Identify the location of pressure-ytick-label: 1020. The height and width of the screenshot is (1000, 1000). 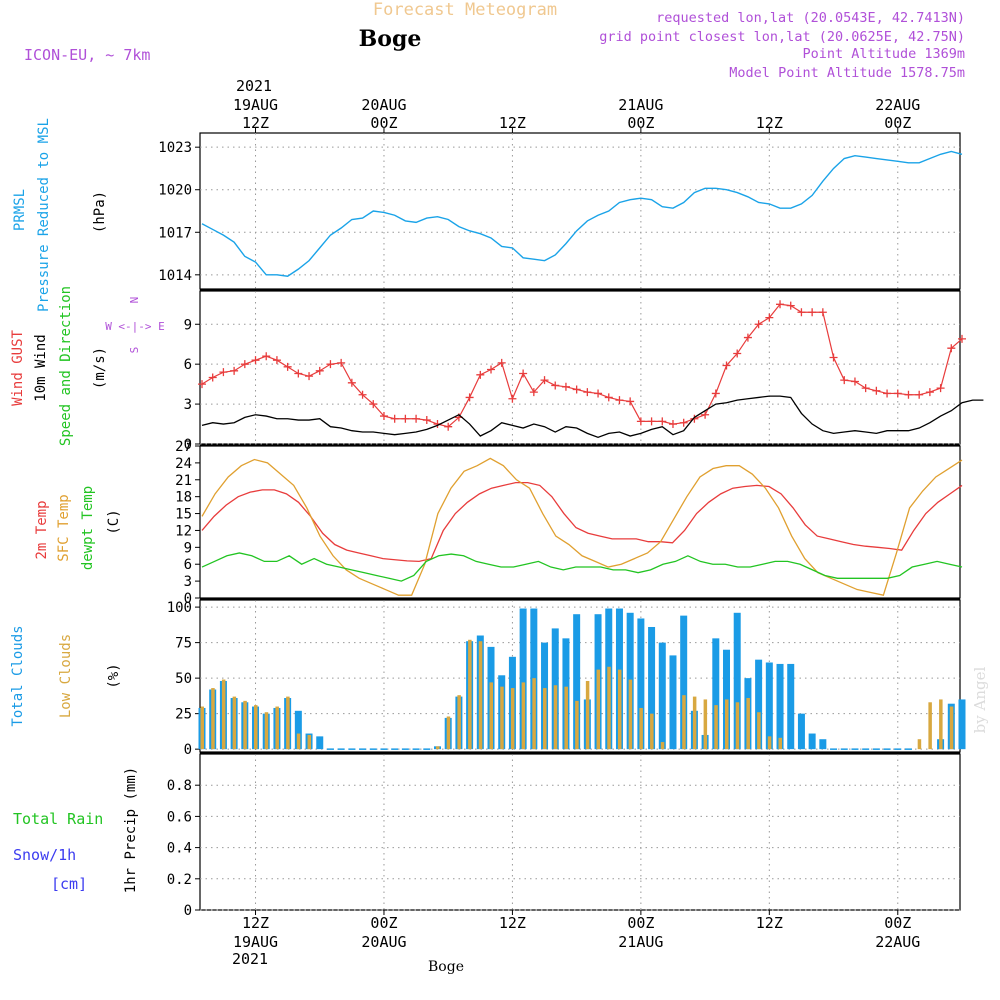
(175, 191).